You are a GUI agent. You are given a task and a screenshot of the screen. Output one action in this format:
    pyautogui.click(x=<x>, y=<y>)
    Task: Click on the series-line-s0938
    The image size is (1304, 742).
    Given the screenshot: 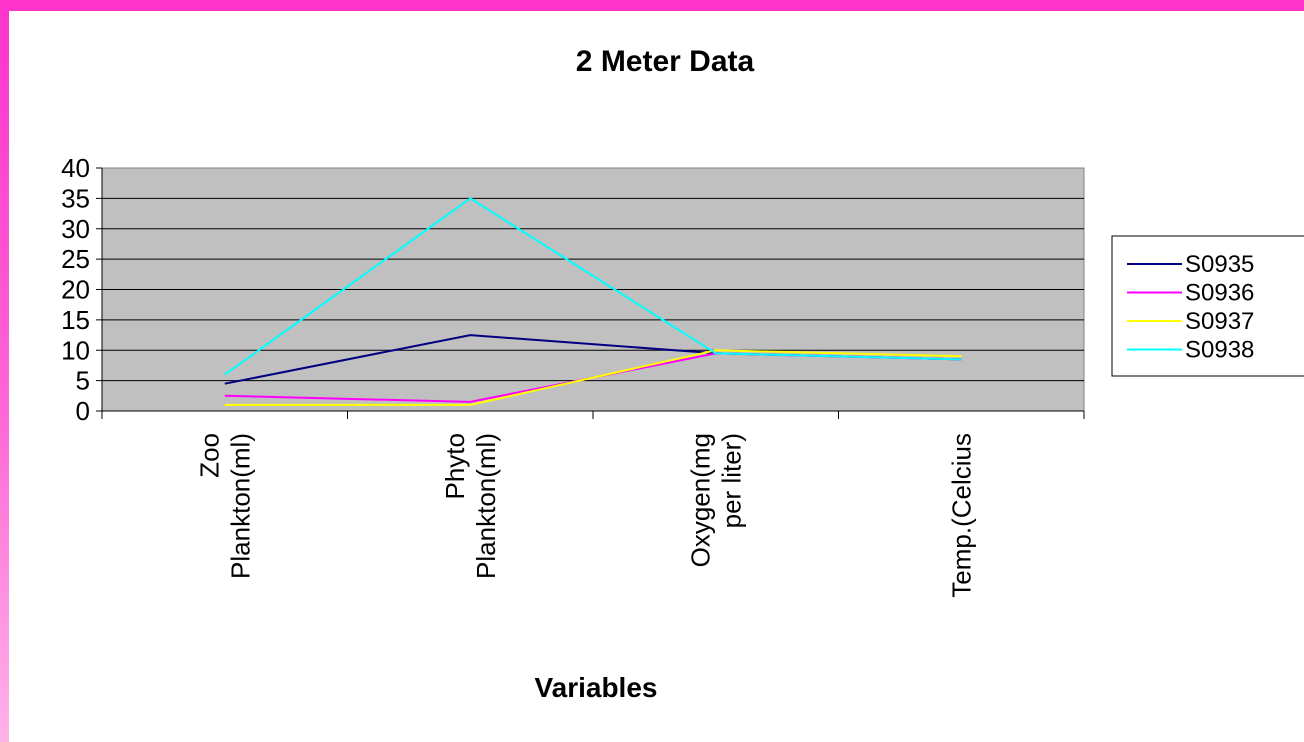 What is the action you would take?
    pyautogui.click(x=593, y=286)
    